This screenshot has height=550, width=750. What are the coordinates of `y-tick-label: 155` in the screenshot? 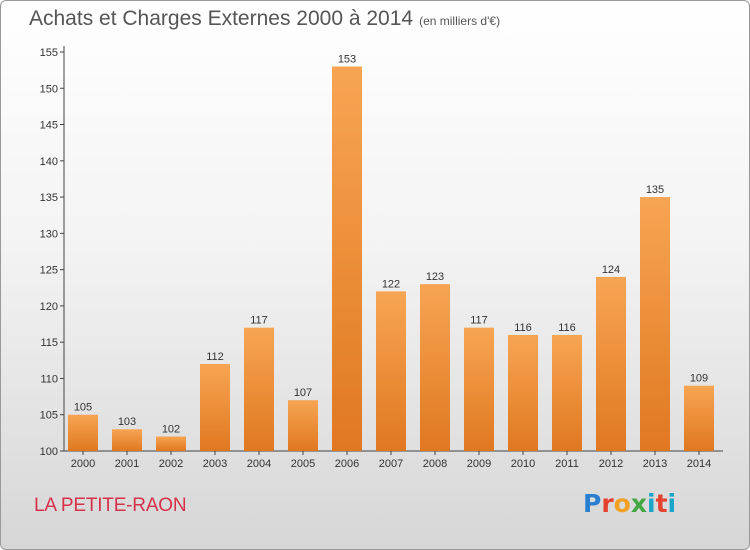 It's located at (49, 53).